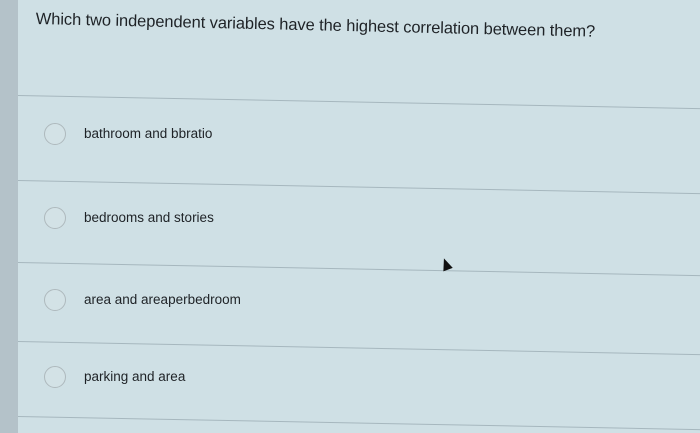 The height and width of the screenshot is (433, 700). What do you see at coordinates (135, 376) in the screenshot?
I see `option-label: parking and area` at bounding box center [135, 376].